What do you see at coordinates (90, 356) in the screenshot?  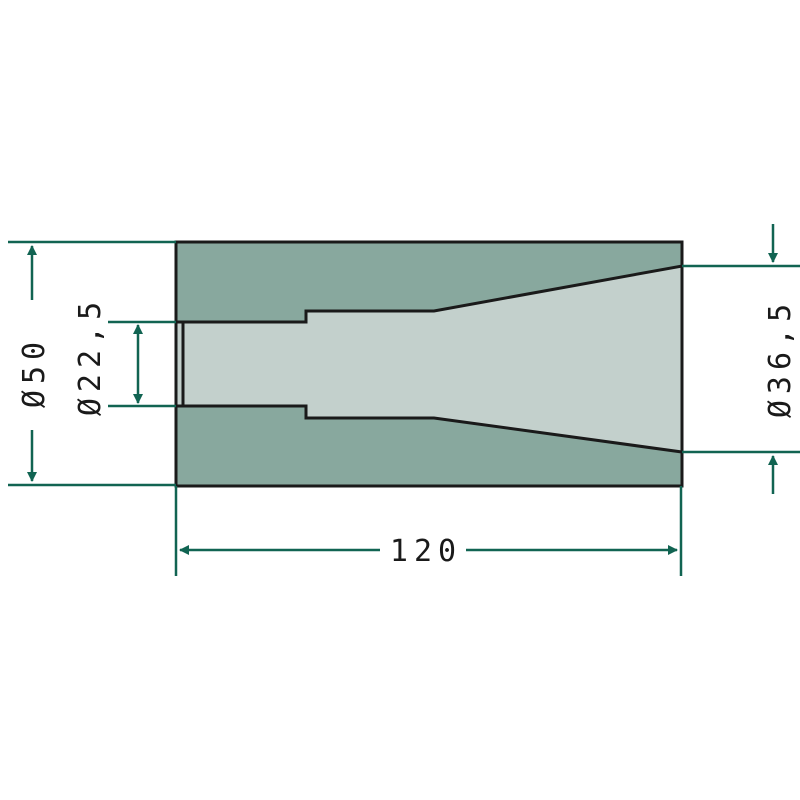 I see `bore-diameter-label: Ø22,5` at bounding box center [90, 356].